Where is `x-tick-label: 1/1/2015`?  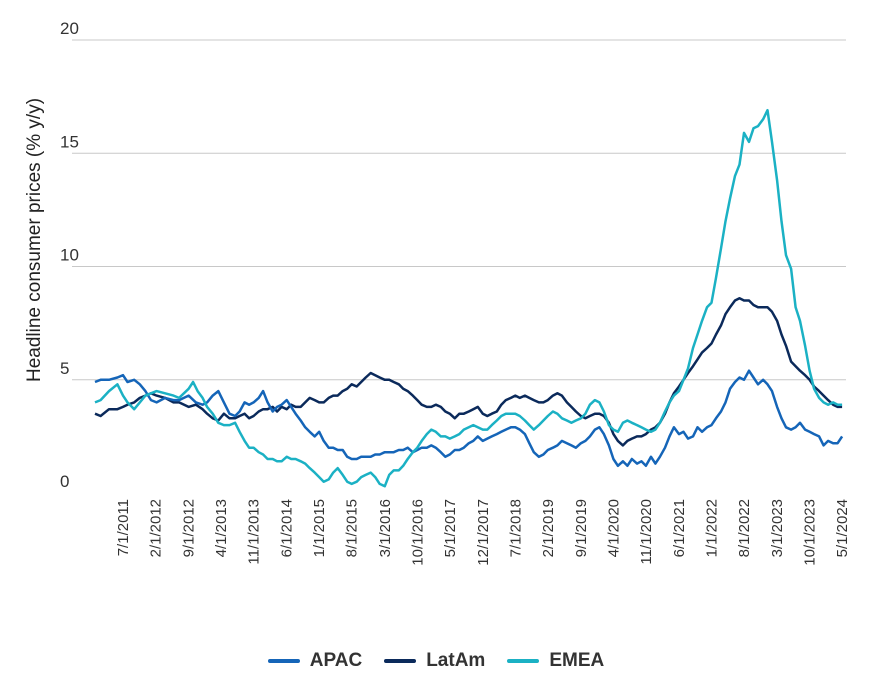 x-tick-label: 1/1/2015 is located at coordinates (319, 528).